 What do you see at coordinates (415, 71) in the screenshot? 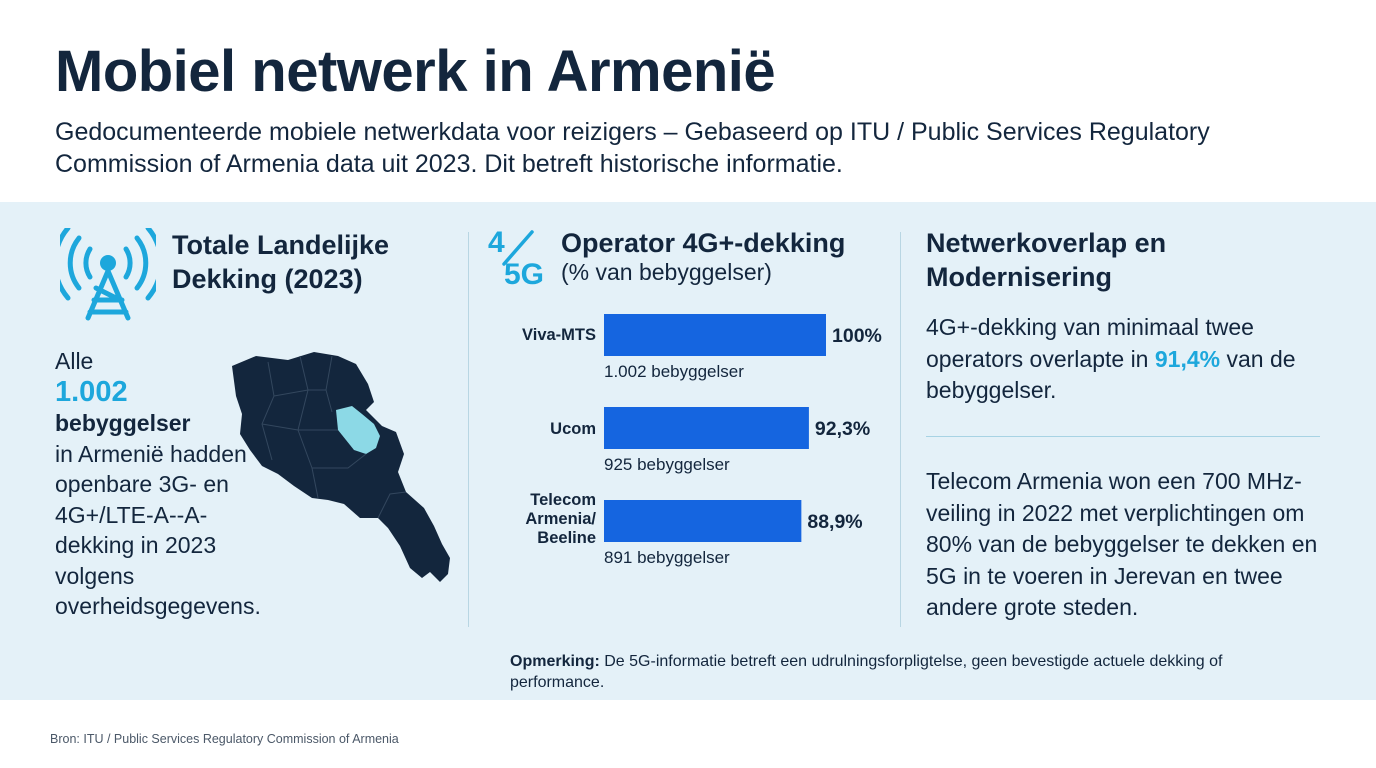
I see `page-title: Mobiel netwerk in Armenië` at bounding box center [415, 71].